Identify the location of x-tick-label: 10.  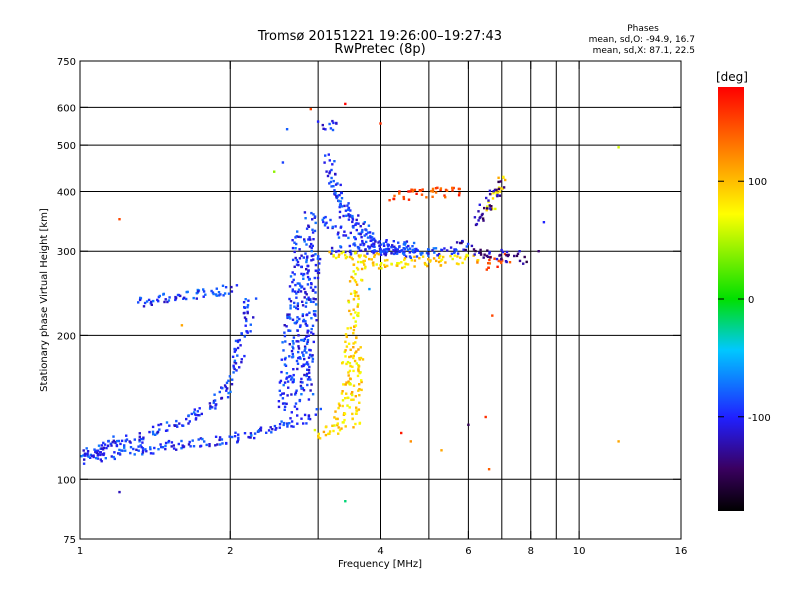
(579, 551).